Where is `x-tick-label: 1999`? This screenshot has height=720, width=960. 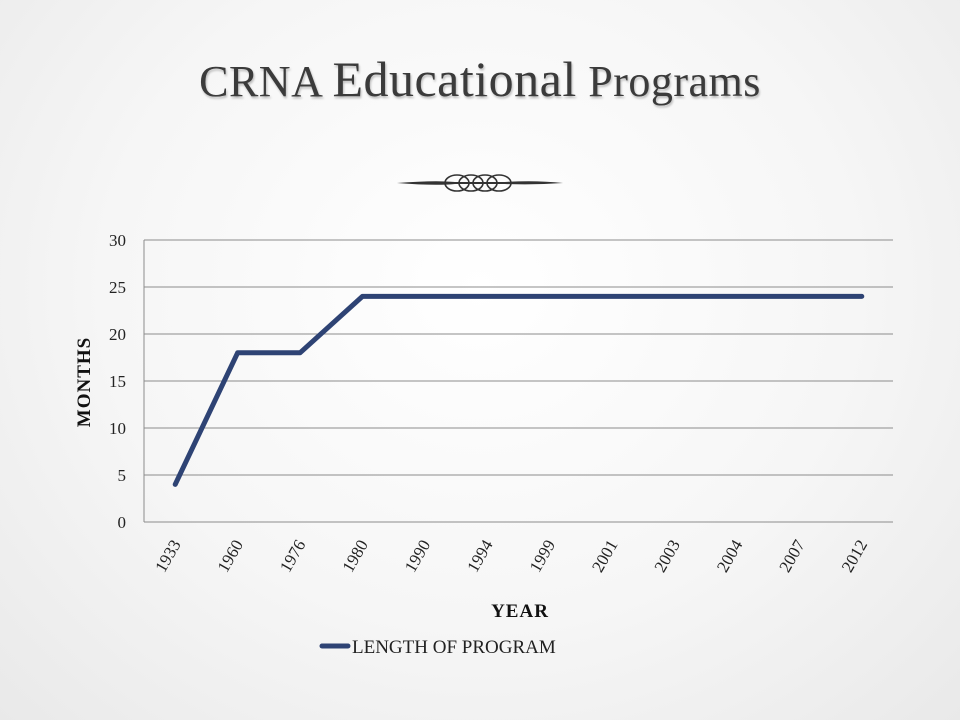
x-tick-label: 1999 is located at coordinates (542, 556).